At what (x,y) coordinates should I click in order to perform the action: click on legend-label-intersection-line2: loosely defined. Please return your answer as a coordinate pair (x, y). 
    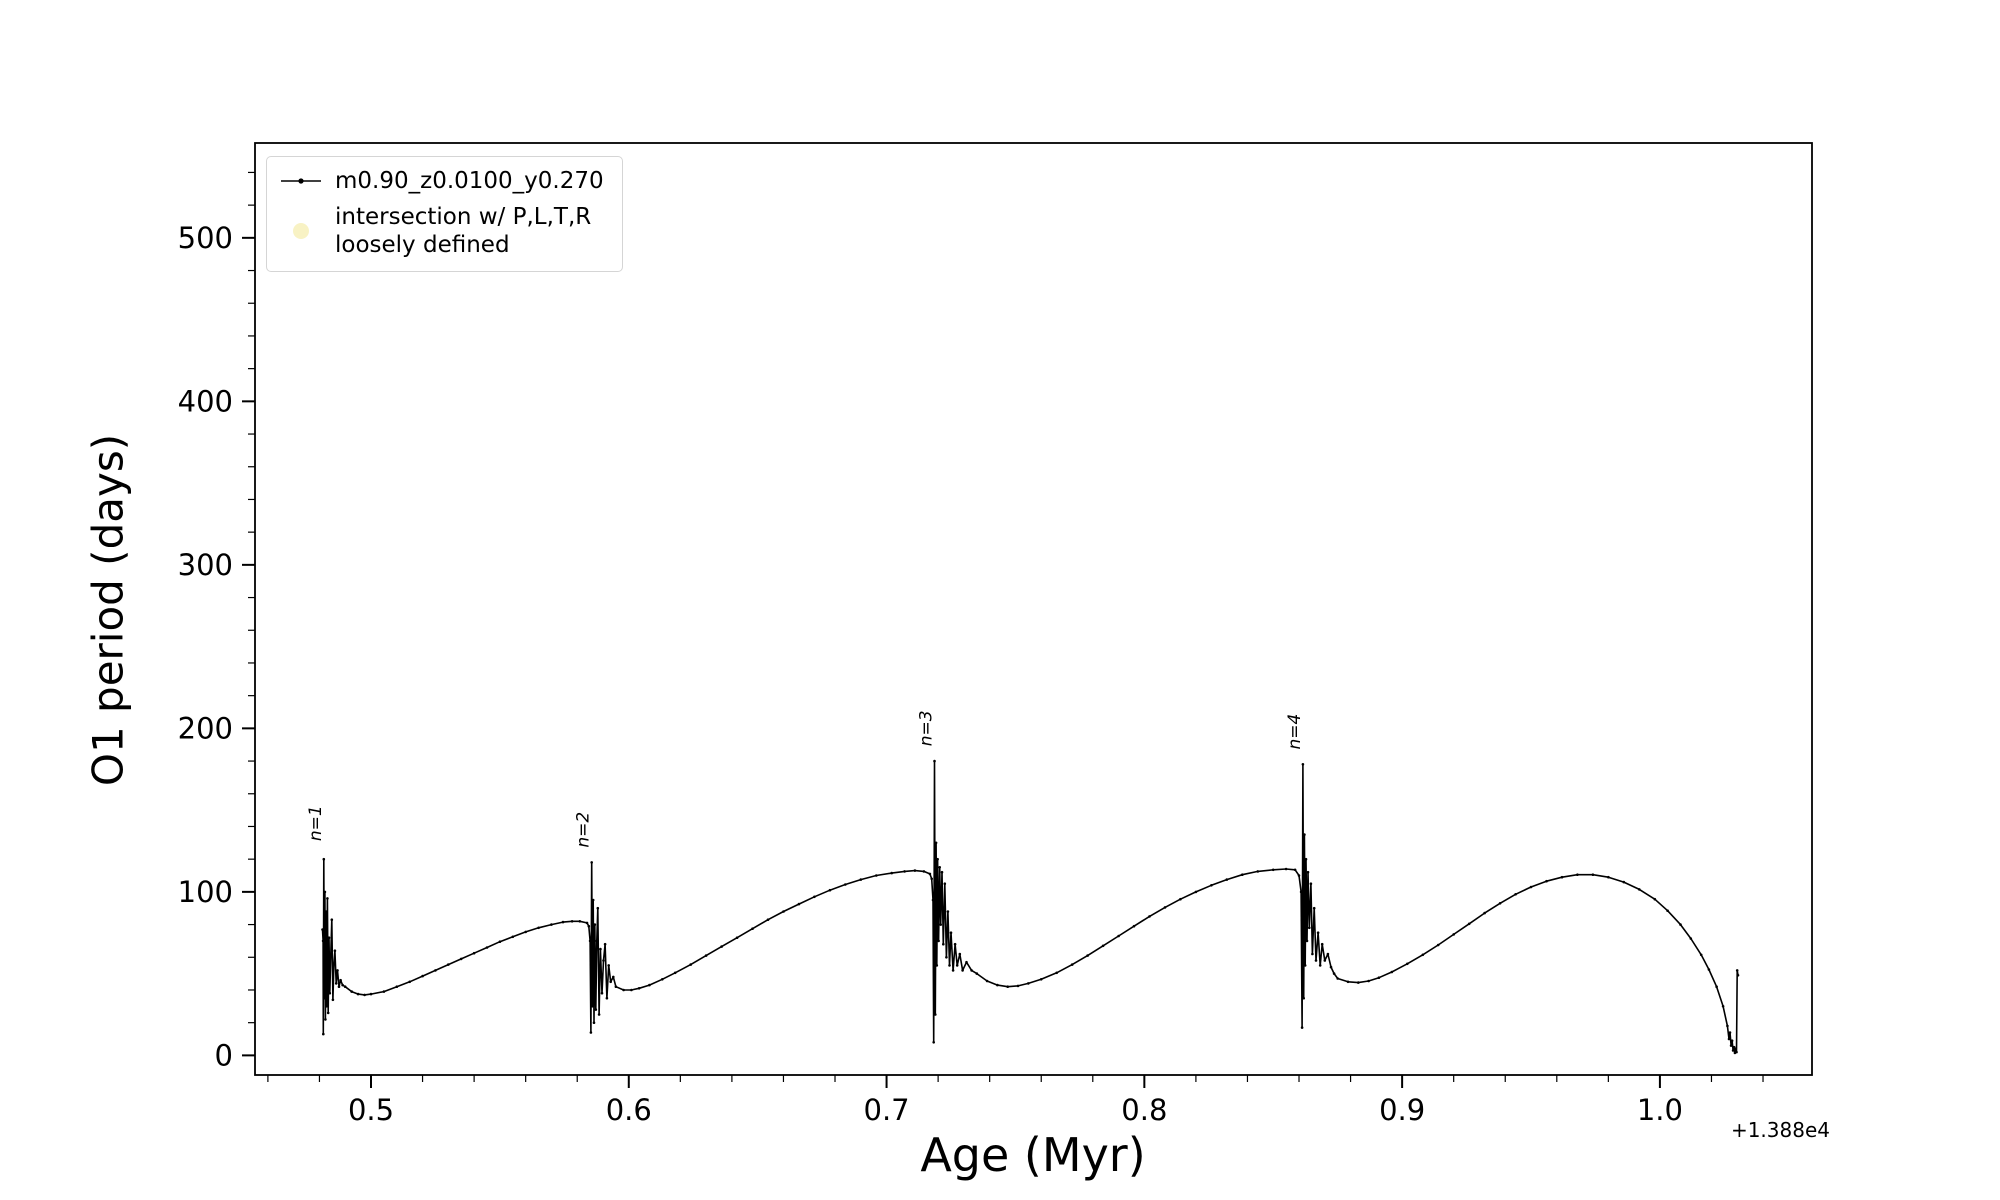
    Looking at the image, I should click on (422, 245).